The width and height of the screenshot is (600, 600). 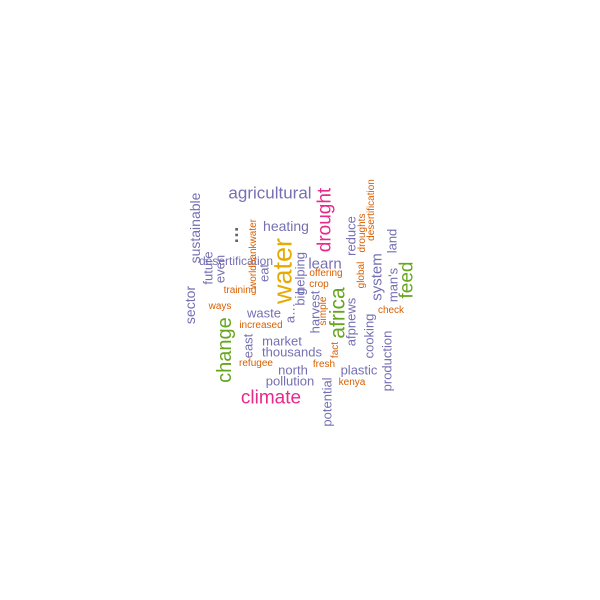 I want to click on word-cooking: cooking, so click(x=369, y=336).